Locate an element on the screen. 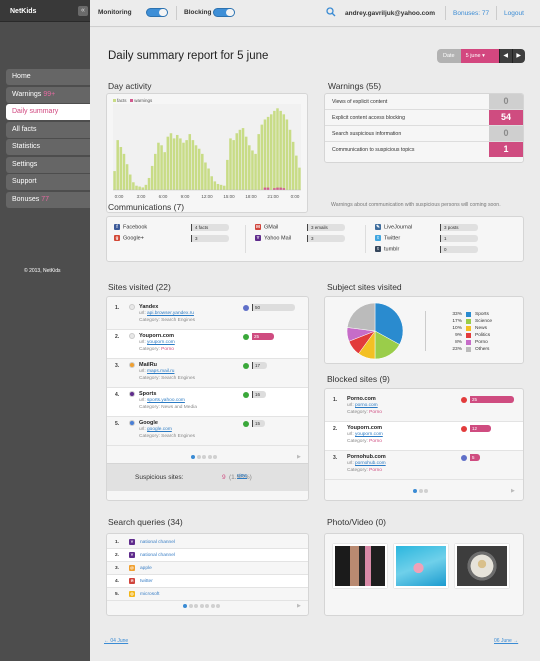 The width and height of the screenshot is (540, 661). communication-item: t Twitter is located at coordinates (387, 238).